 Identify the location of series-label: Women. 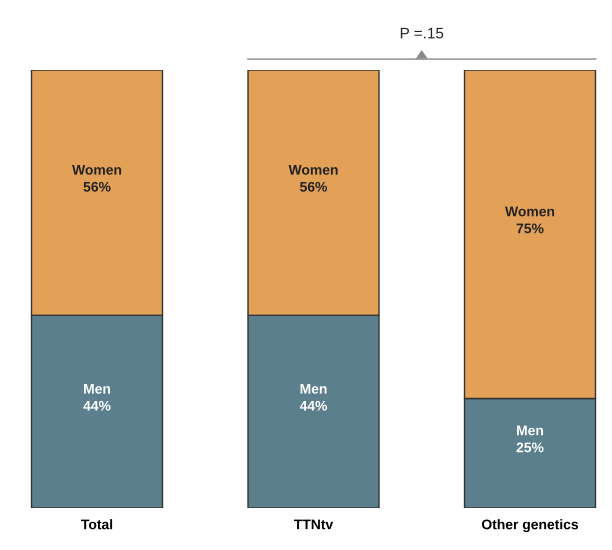
(97, 170).